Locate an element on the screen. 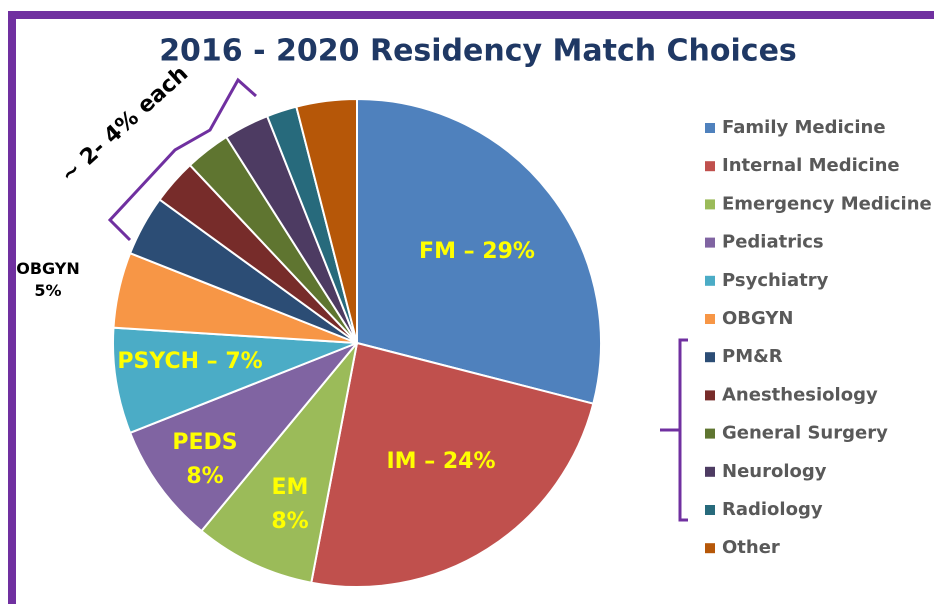 This screenshot has height=604, width=934. legend-label: Emergency Medicine is located at coordinates (827, 203).